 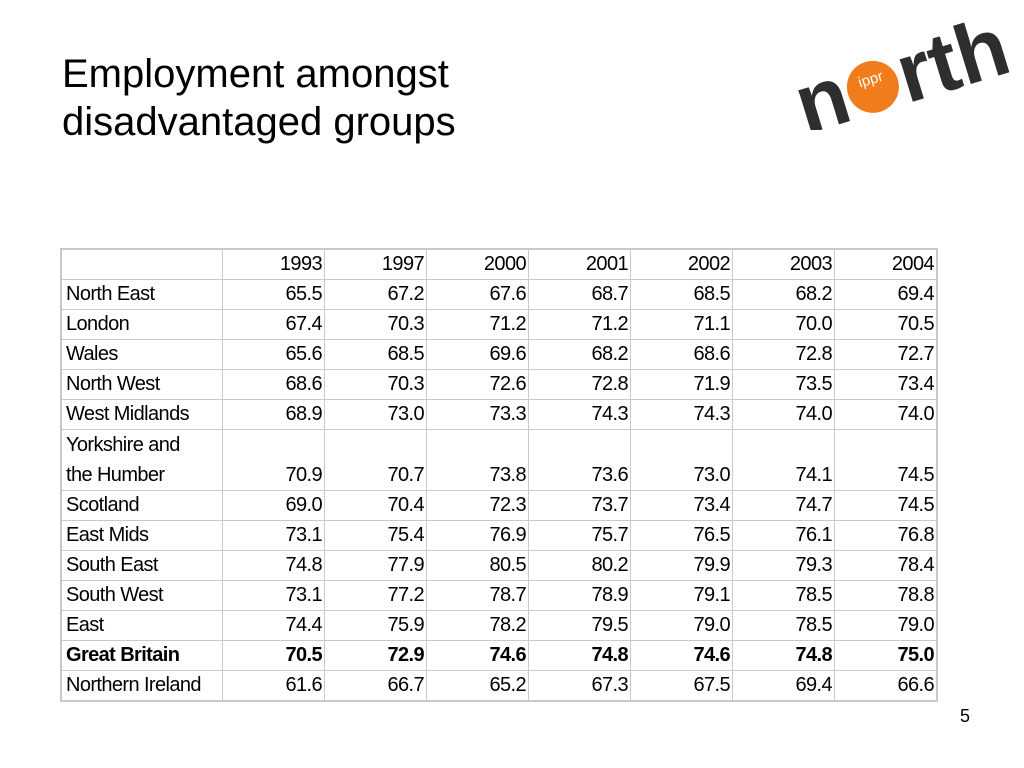 What do you see at coordinates (273, 595) in the screenshot?
I see `table-cell: 73.1` at bounding box center [273, 595].